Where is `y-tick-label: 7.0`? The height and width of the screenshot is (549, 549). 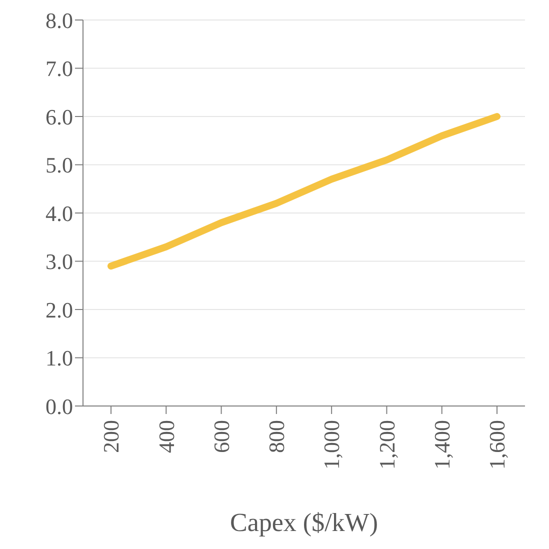
y-tick-label: 7.0 is located at coordinates (59, 69).